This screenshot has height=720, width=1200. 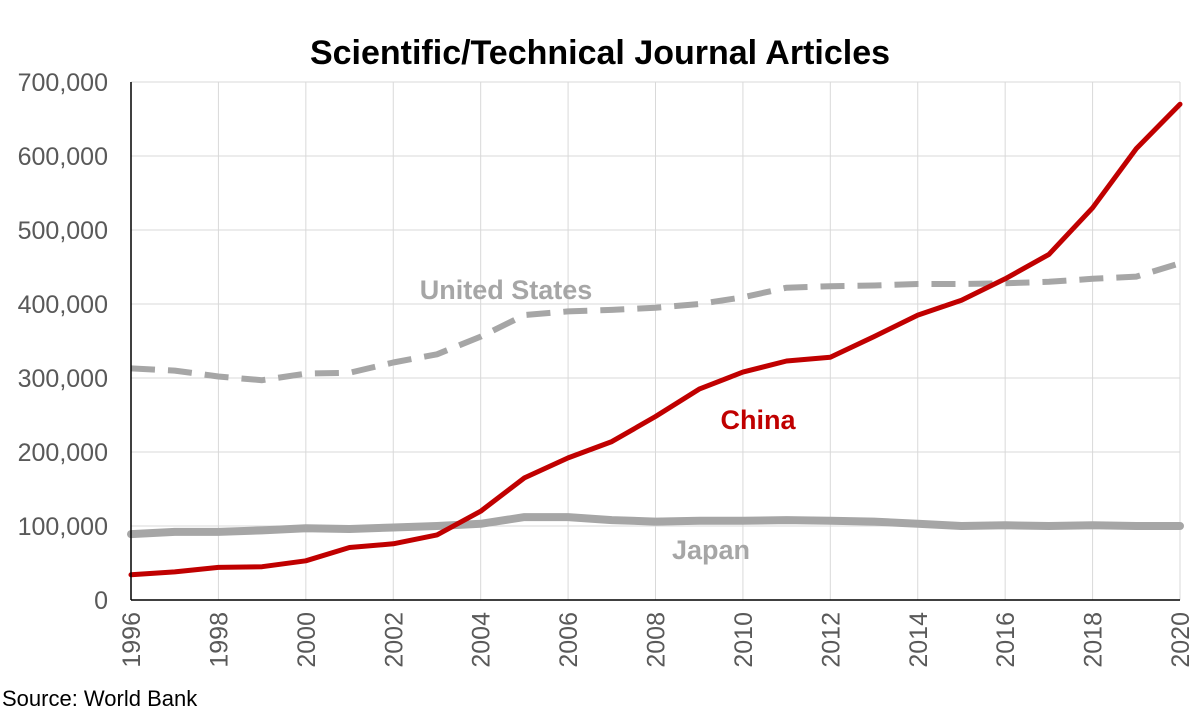 What do you see at coordinates (608, 420) in the screenshot?
I see `series-labels: China United States Japan` at bounding box center [608, 420].